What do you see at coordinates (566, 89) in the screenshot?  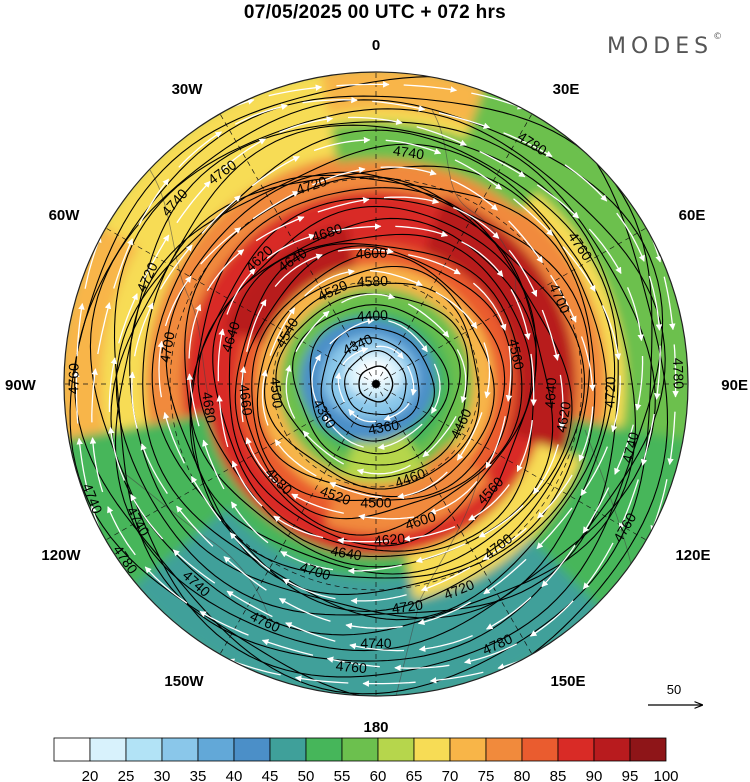 I see `lon-label-upper-right: 30E` at bounding box center [566, 89].